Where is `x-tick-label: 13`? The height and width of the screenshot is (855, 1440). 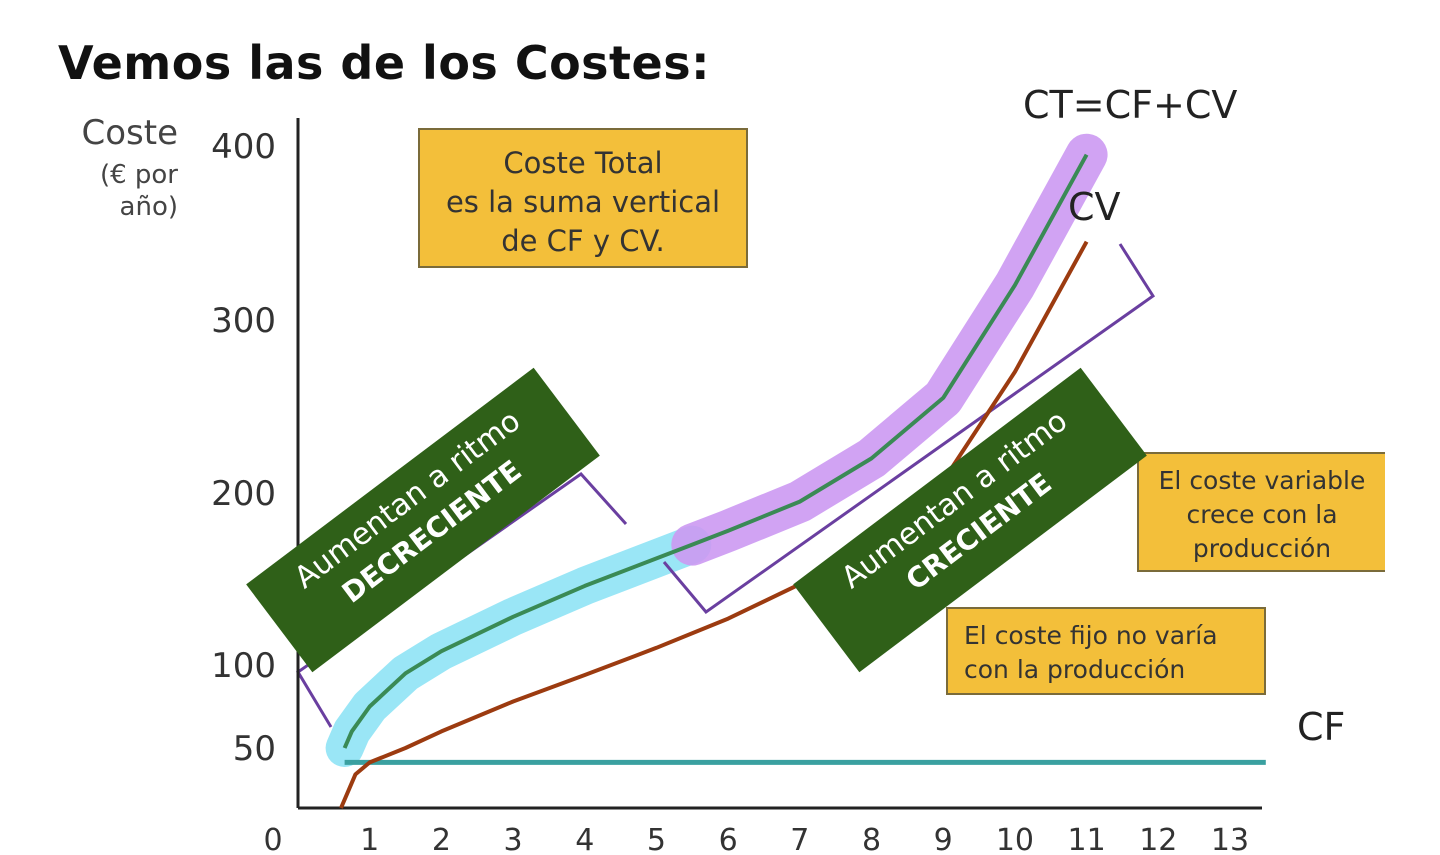 x-tick-label: 13 is located at coordinates (1230, 839).